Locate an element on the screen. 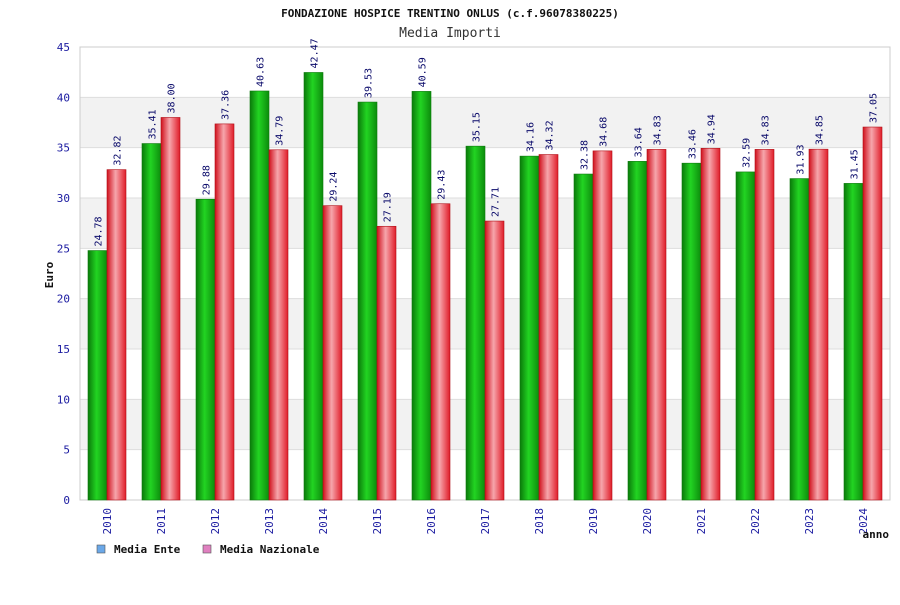 This screenshot has width=900, height=605. bar-media-nazionale-2021 is located at coordinates (710, 324).